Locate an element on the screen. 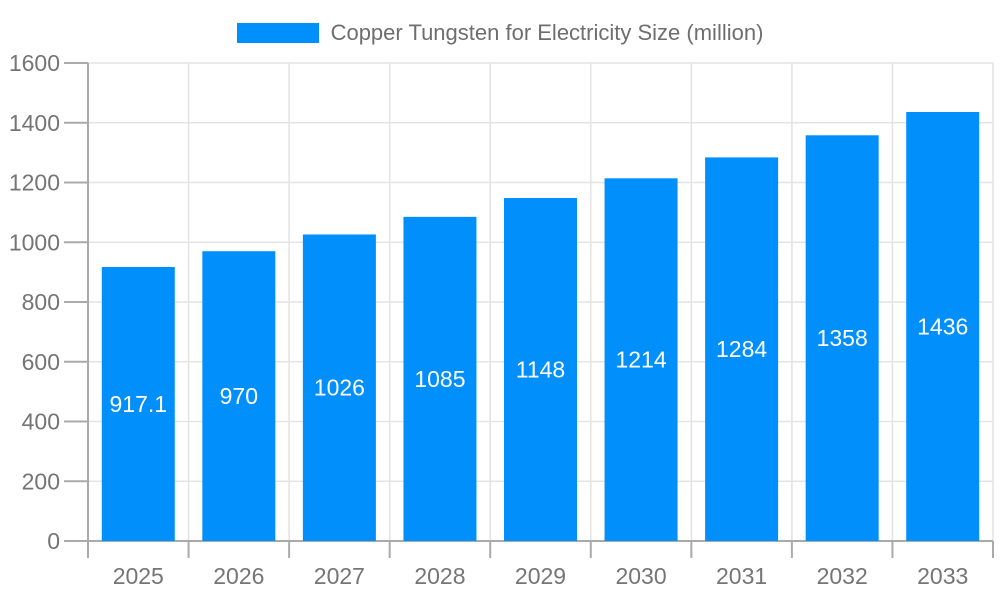 The image size is (1000, 600). bar-value-label: 1214 is located at coordinates (640, 360).